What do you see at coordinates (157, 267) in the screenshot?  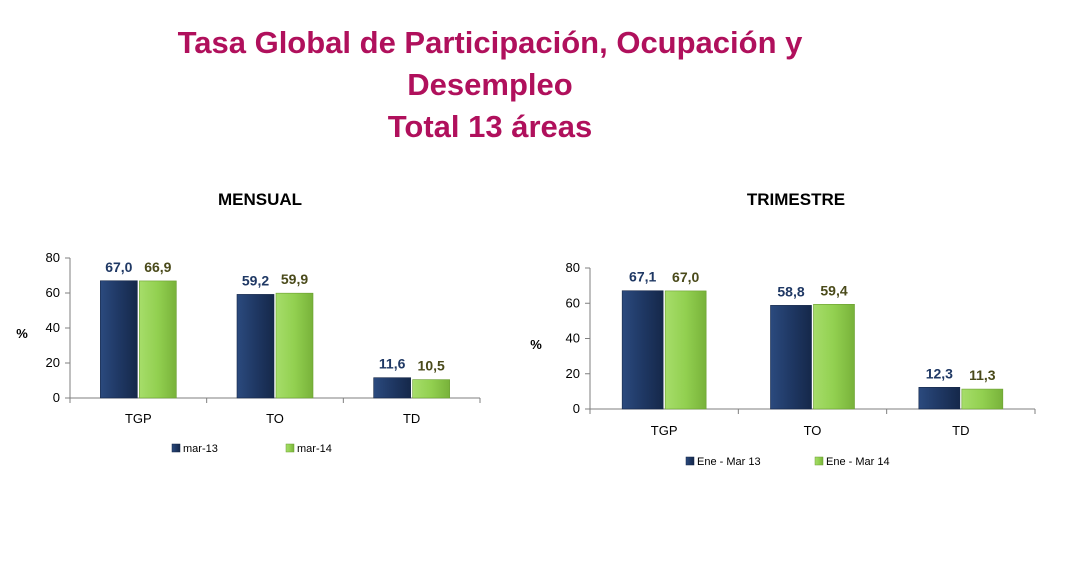 I see `data-label: 66,9` at bounding box center [157, 267].